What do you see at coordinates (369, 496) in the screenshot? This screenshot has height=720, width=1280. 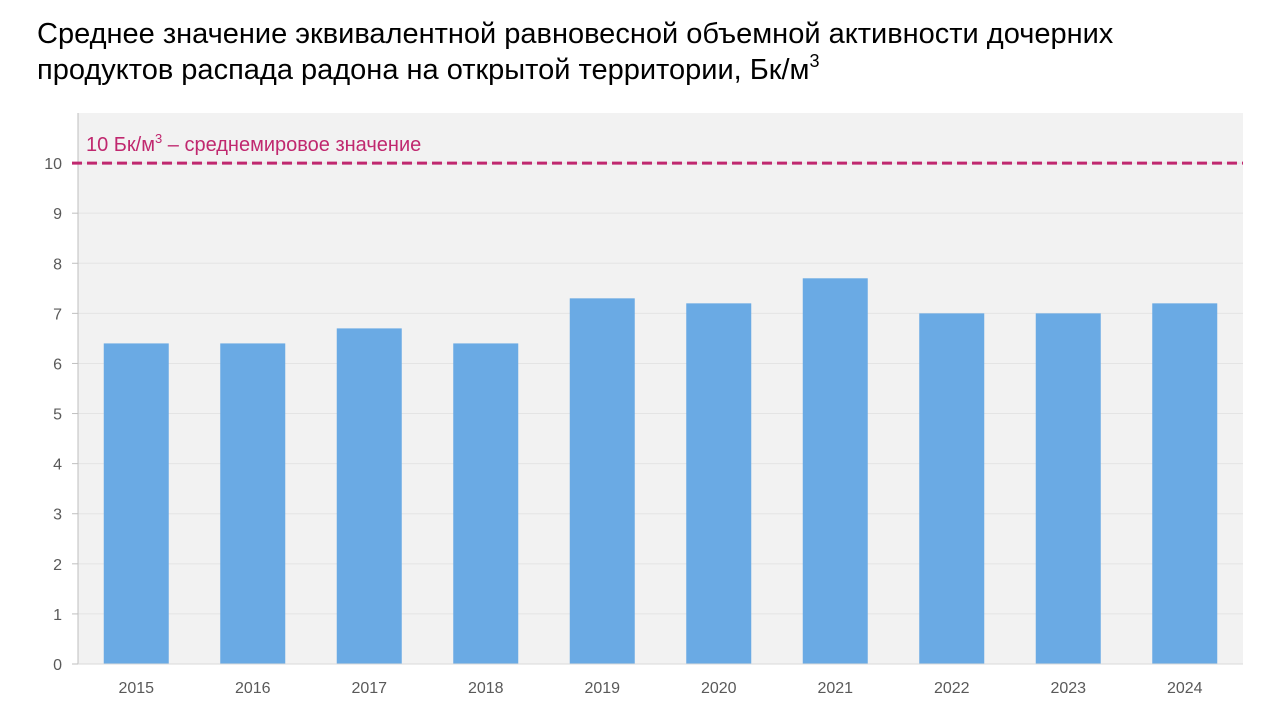 I see `bar-2017` at bounding box center [369, 496].